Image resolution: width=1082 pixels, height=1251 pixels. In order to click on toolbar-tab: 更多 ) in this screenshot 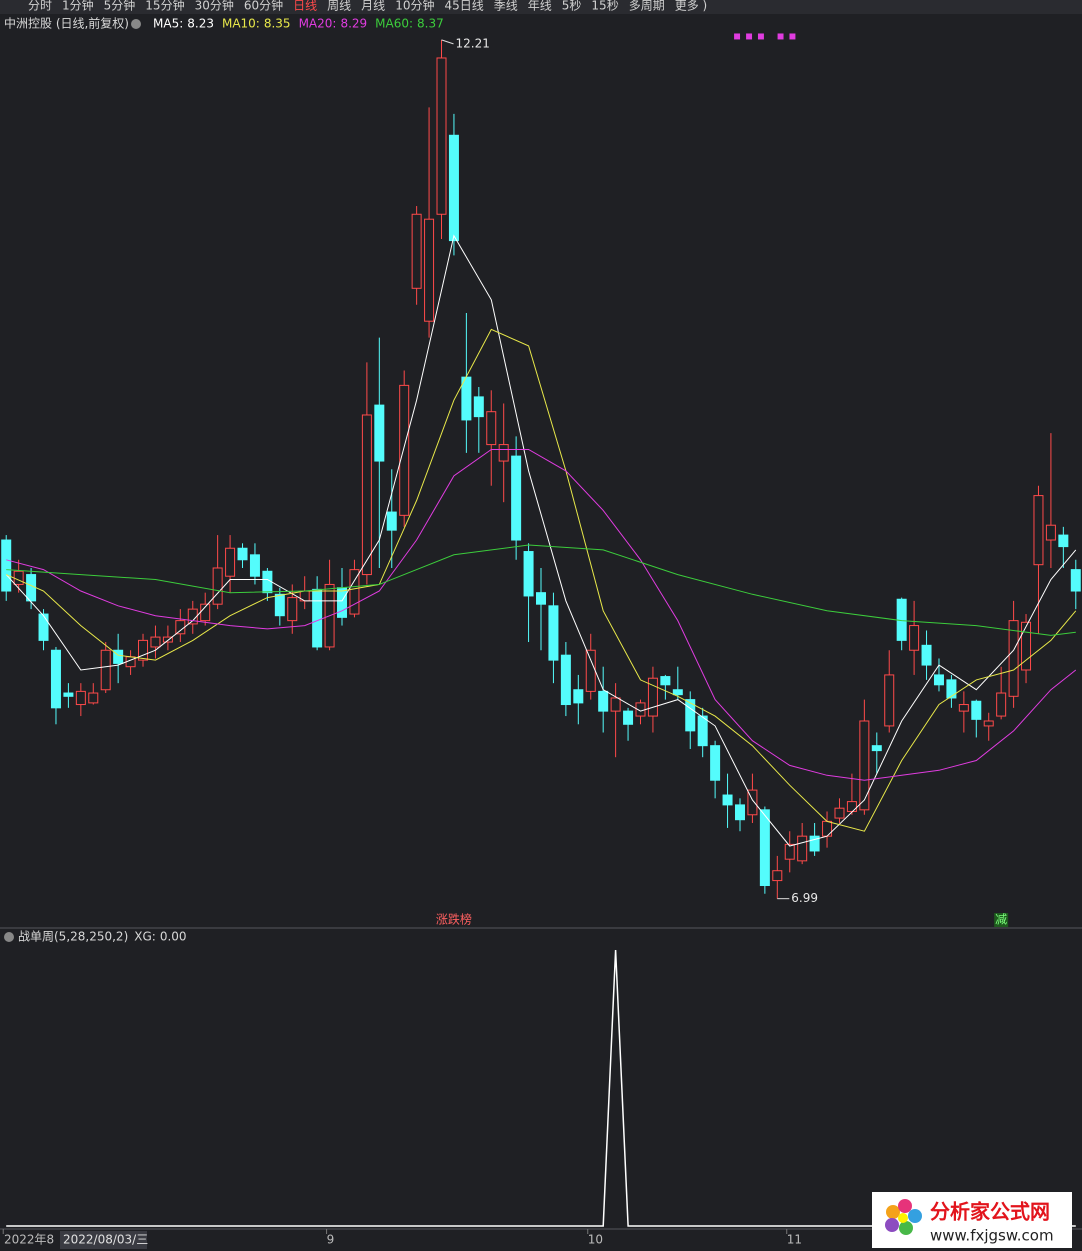, I will do `click(691, 6)`.